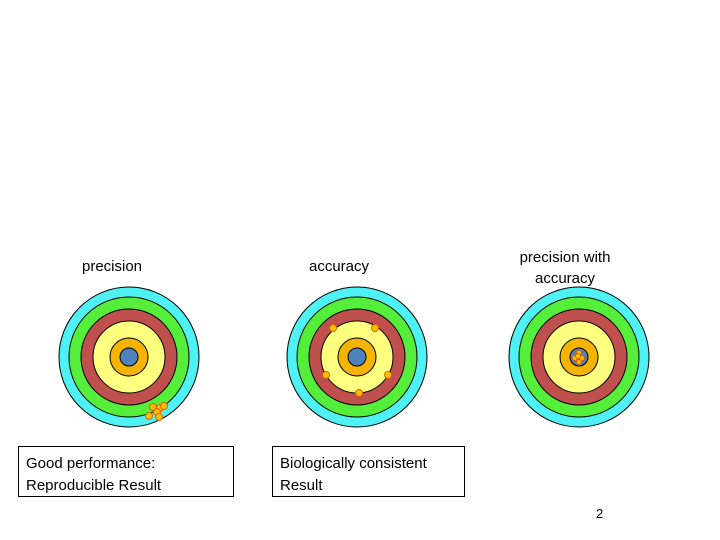 The width and height of the screenshot is (720, 540). Describe the element at coordinates (565, 268) in the screenshot. I see `panel-both-title: precision with accuracy` at that location.